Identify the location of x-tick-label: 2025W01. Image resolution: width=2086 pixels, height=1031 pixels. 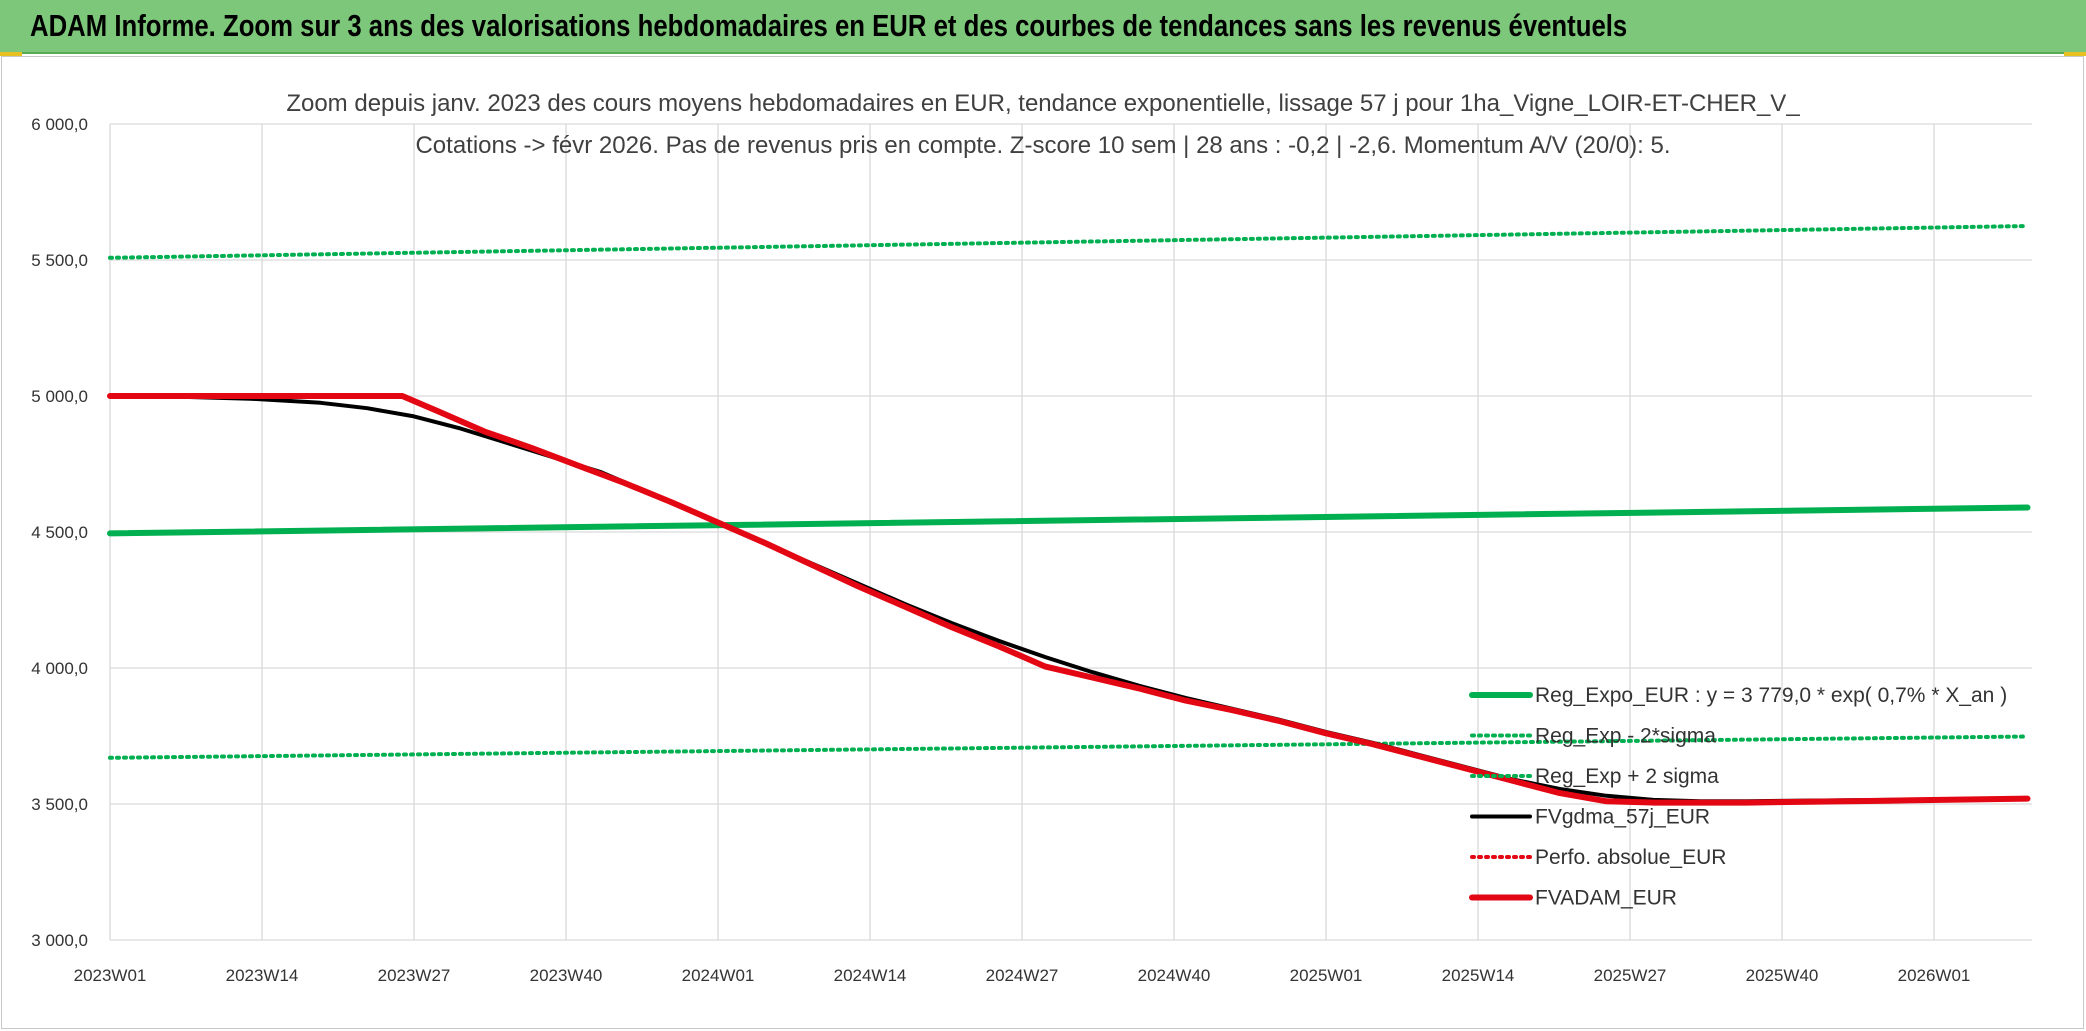
(1326, 975).